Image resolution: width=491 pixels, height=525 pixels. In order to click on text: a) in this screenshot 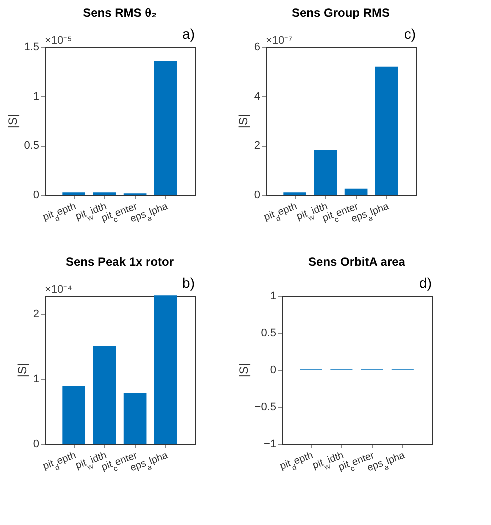, I will do `click(188, 34)`.